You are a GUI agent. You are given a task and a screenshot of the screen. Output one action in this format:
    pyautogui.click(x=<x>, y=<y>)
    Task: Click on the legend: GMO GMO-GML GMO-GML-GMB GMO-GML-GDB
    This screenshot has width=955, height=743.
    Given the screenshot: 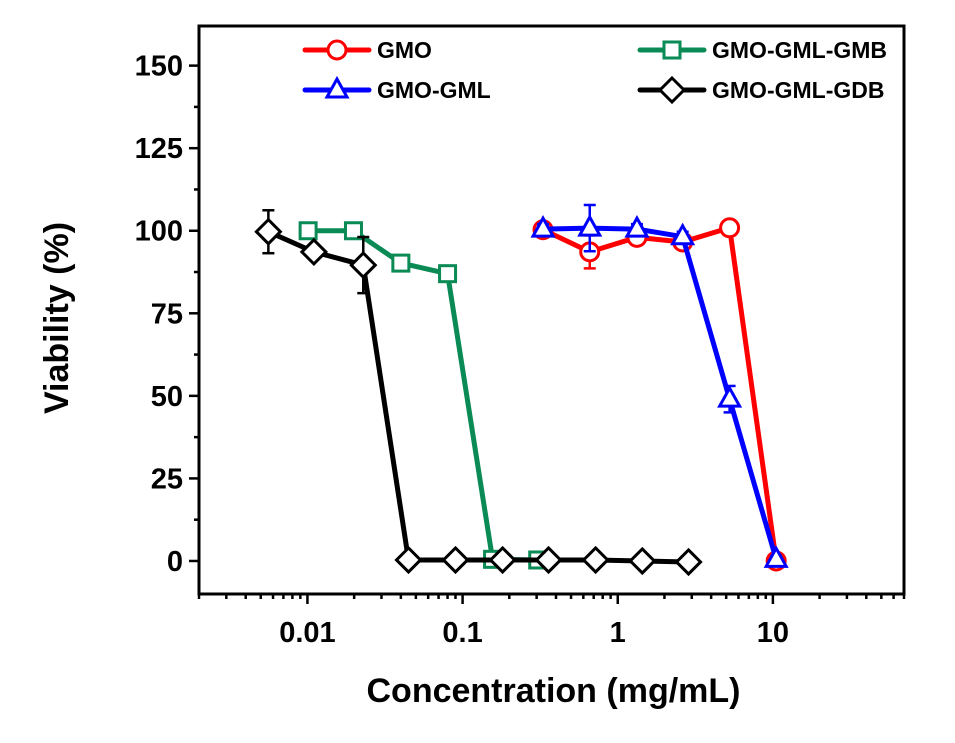 What is the action you would take?
    pyautogui.click(x=594, y=71)
    